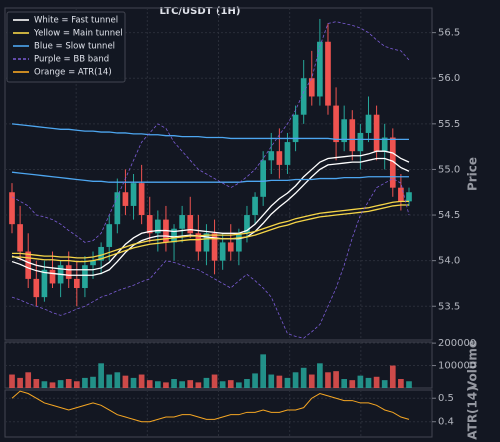  Describe the element at coordinates (76, 21) in the screenshot. I see `legend-label: White = Fast tunnel` at that location.